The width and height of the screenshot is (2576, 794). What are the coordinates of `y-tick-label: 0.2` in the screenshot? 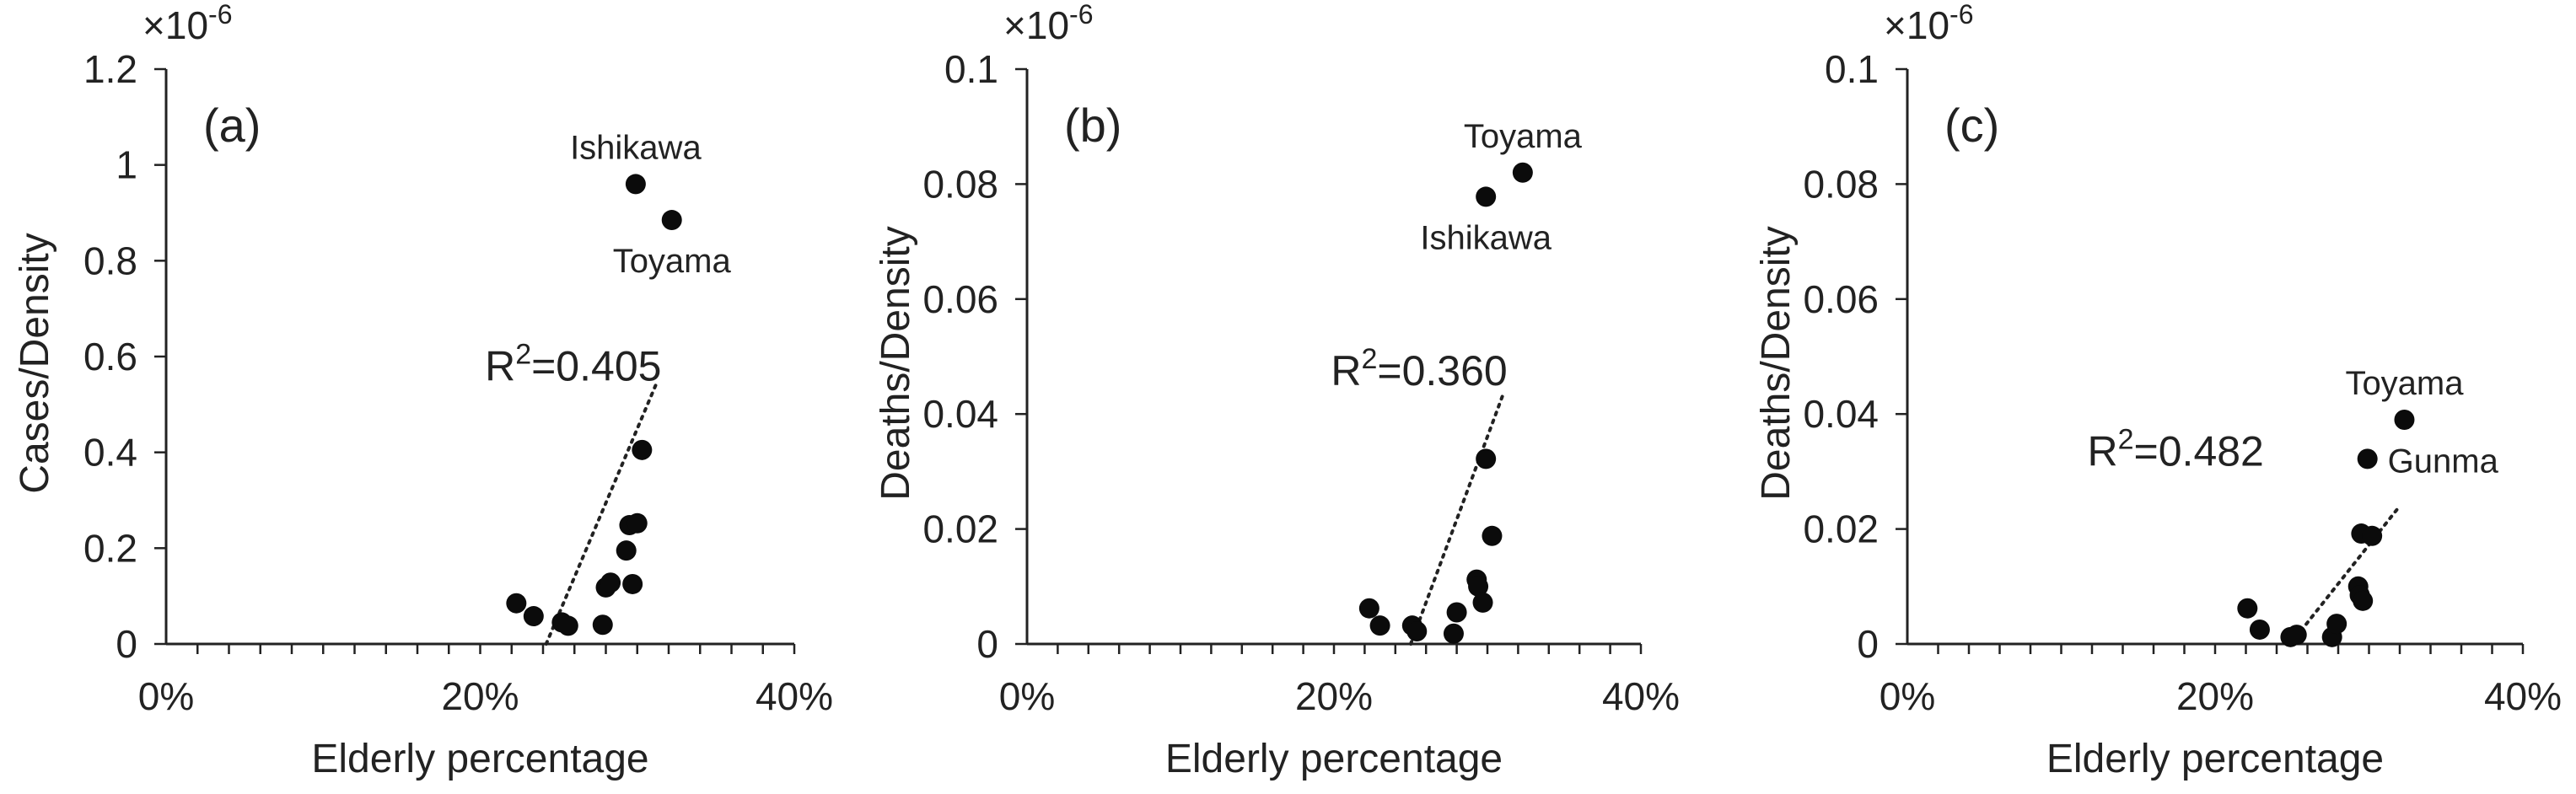 It's located at (110, 548).